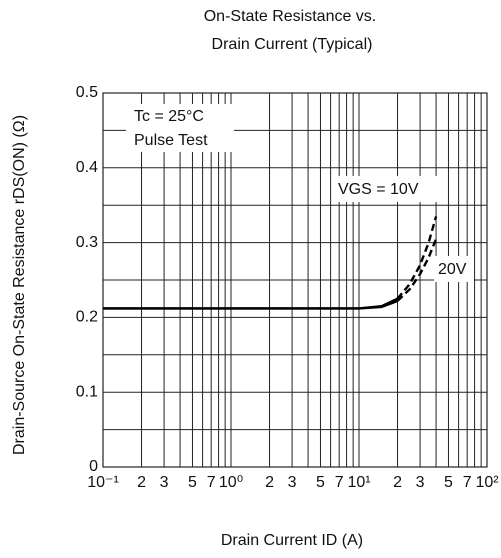  I want to click on chart-title: On-State Resistance vs., so click(290, 16).